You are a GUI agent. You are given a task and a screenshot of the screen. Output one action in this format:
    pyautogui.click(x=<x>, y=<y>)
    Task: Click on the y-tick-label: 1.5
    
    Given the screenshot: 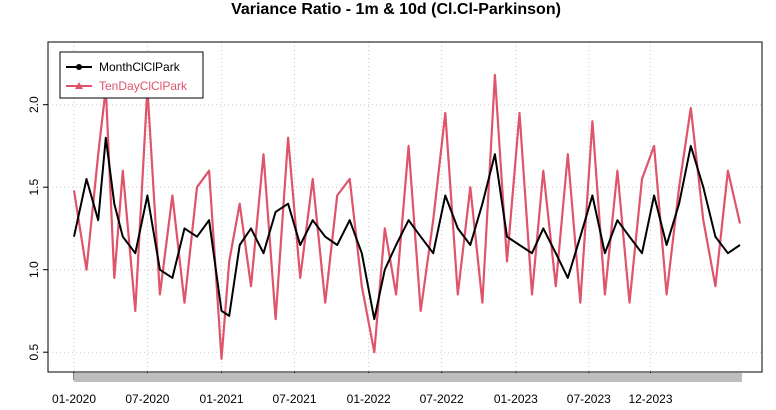 What is the action you would take?
    pyautogui.click(x=34, y=187)
    